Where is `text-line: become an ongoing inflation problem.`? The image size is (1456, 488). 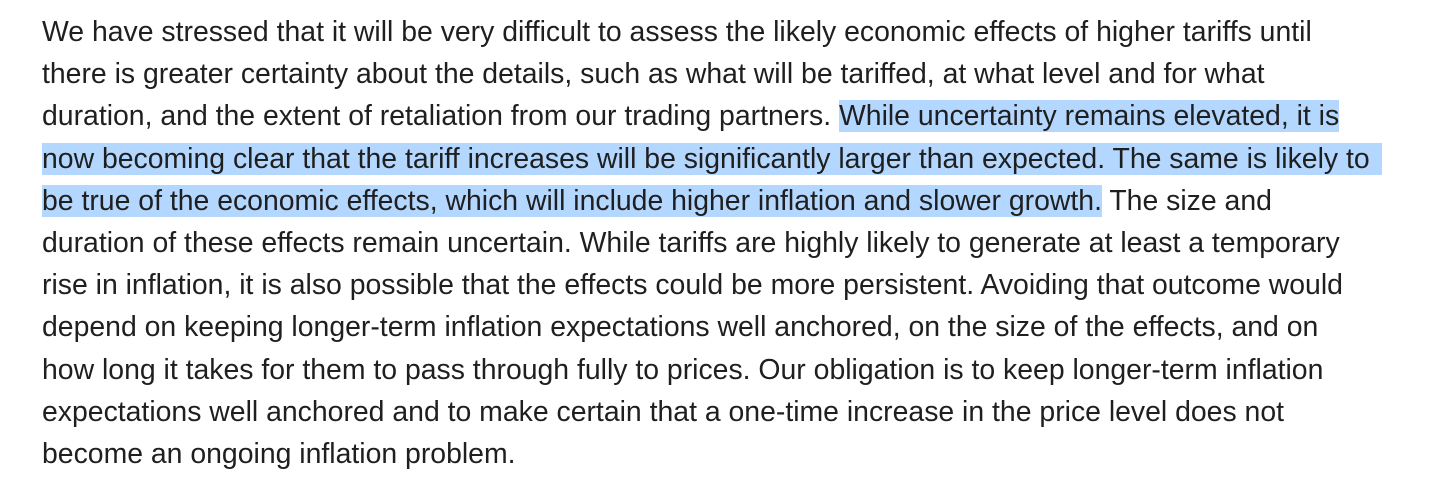 text-line: become an ongoing inflation problem. is located at coordinates (279, 454).